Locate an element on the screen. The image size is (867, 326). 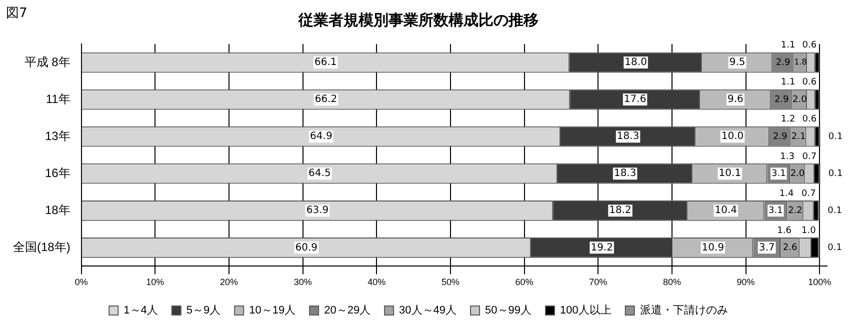
x-tick-label: 100% is located at coordinates (820, 282).